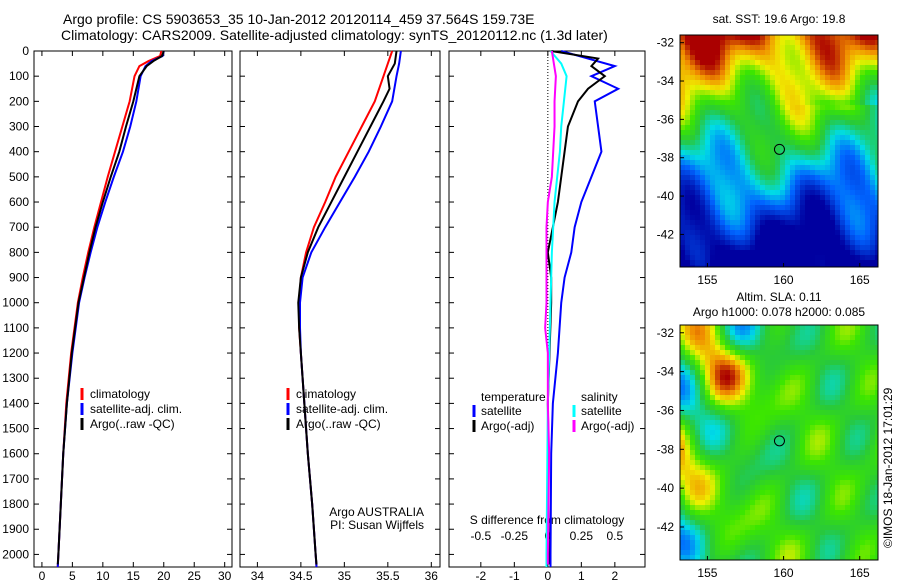  What do you see at coordinates (19, 127) in the screenshot?
I see `depth-tick-label: 300` at bounding box center [19, 127].